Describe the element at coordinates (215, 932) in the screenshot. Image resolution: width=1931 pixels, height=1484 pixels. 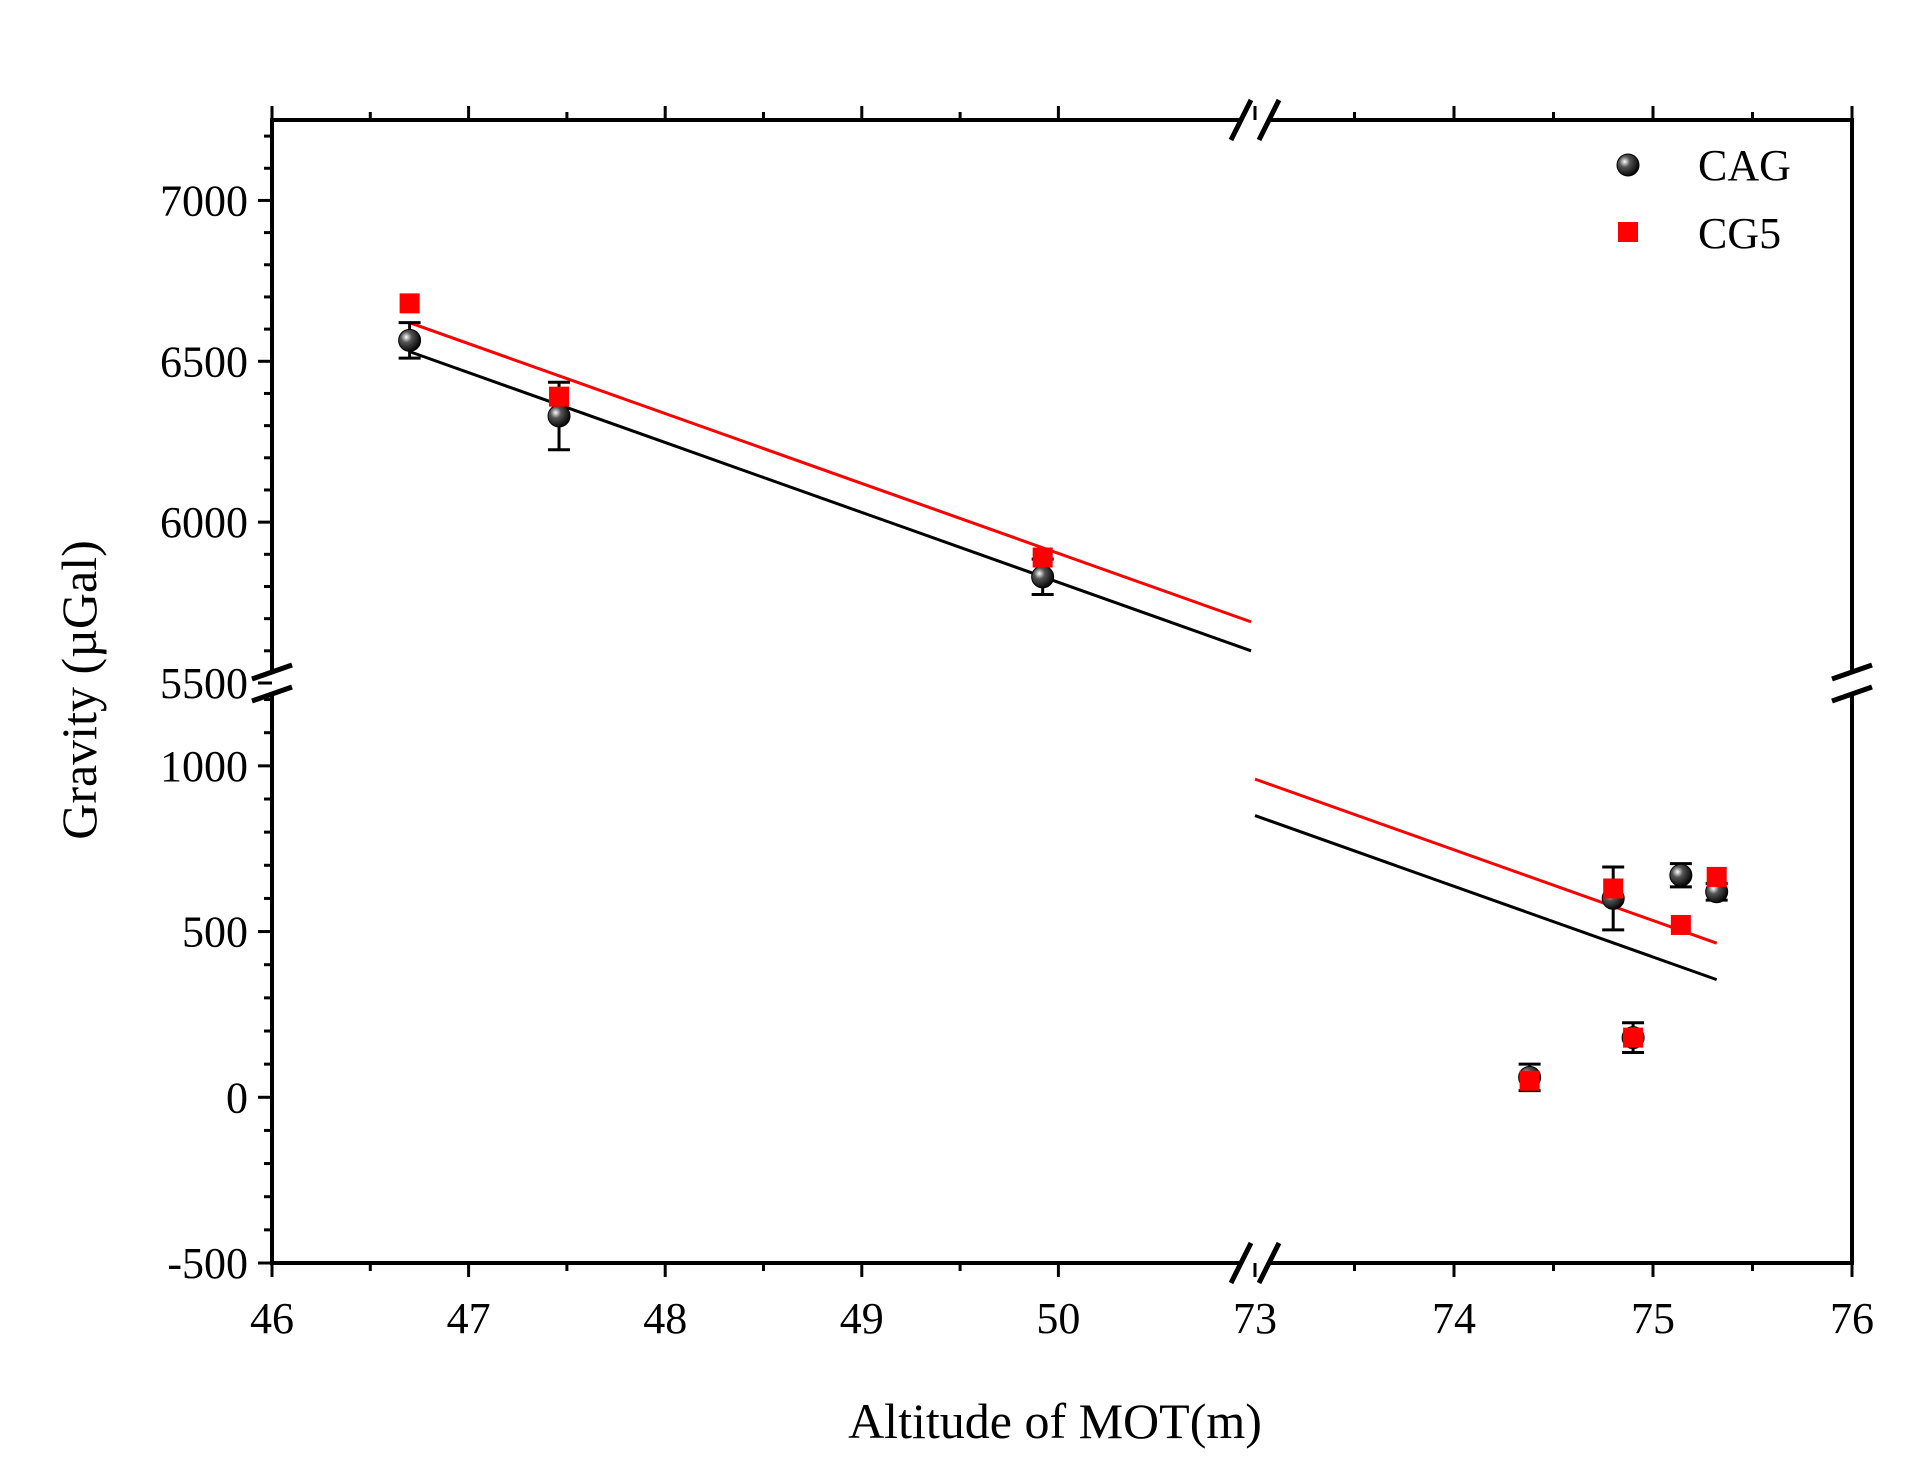
I see `y-tick-label: 500` at that location.